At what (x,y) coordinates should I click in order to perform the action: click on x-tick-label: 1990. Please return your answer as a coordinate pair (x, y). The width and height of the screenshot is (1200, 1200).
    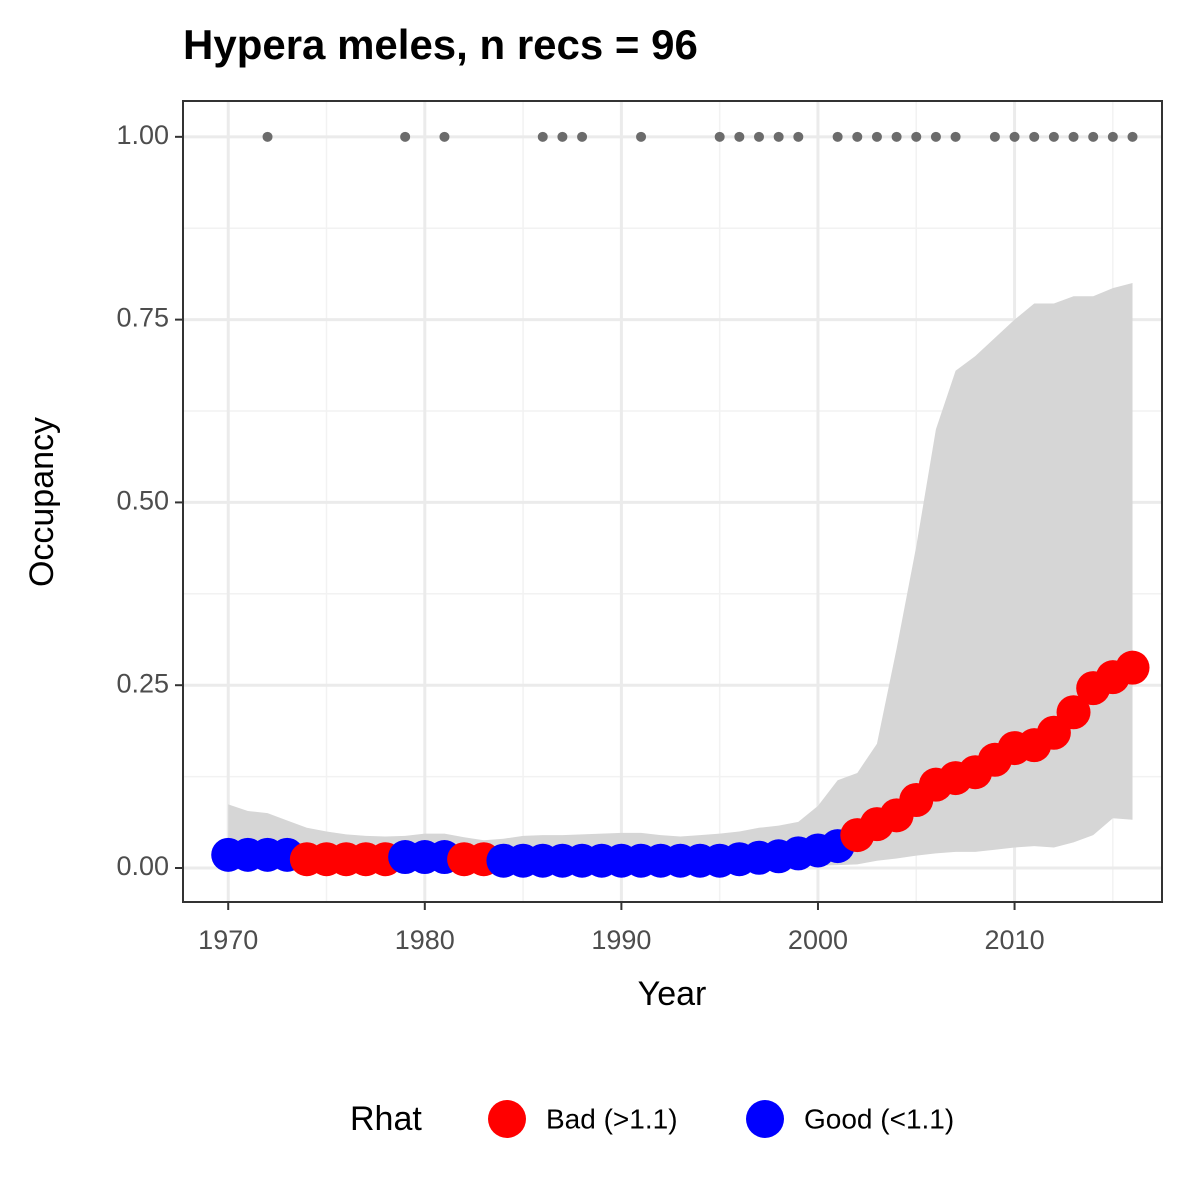
    Looking at the image, I should click on (621, 940).